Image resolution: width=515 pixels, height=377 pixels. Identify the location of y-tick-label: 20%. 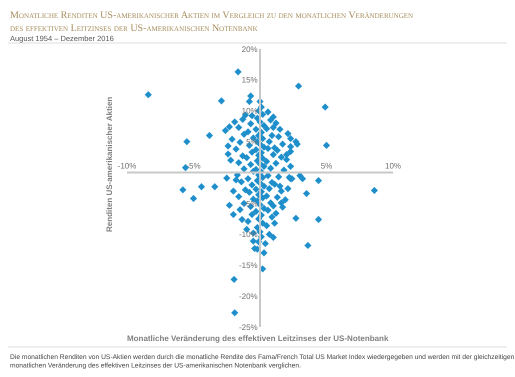
(250, 49).